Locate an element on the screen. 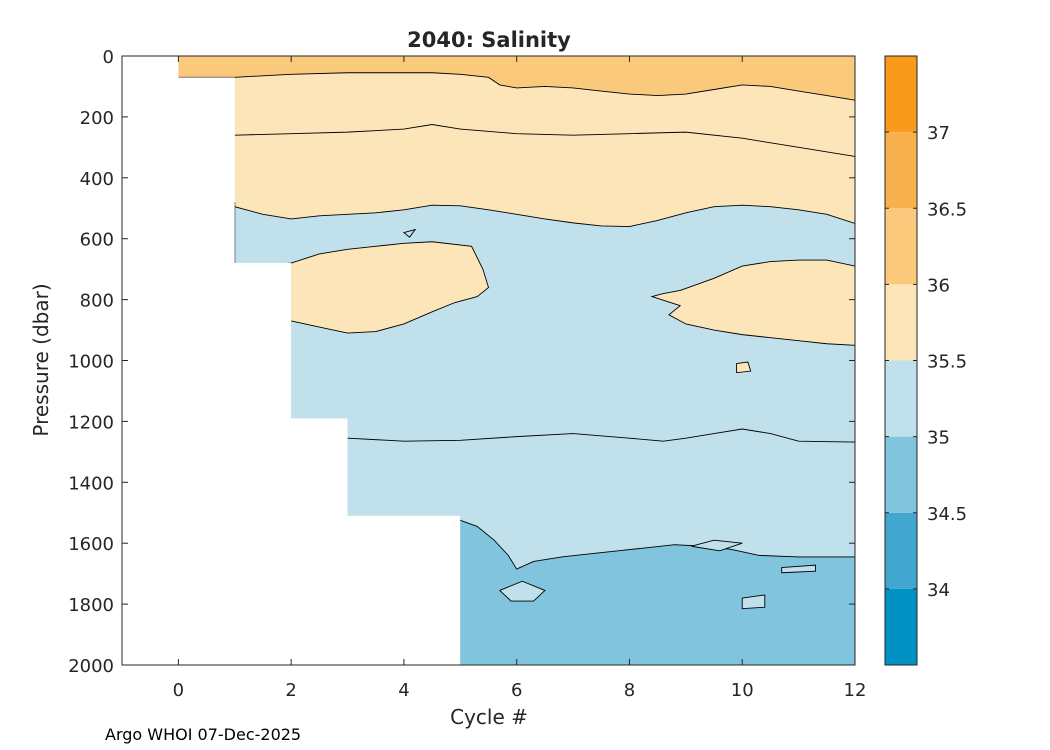  x-tick-label-2: 2 is located at coordinates (290, 690).